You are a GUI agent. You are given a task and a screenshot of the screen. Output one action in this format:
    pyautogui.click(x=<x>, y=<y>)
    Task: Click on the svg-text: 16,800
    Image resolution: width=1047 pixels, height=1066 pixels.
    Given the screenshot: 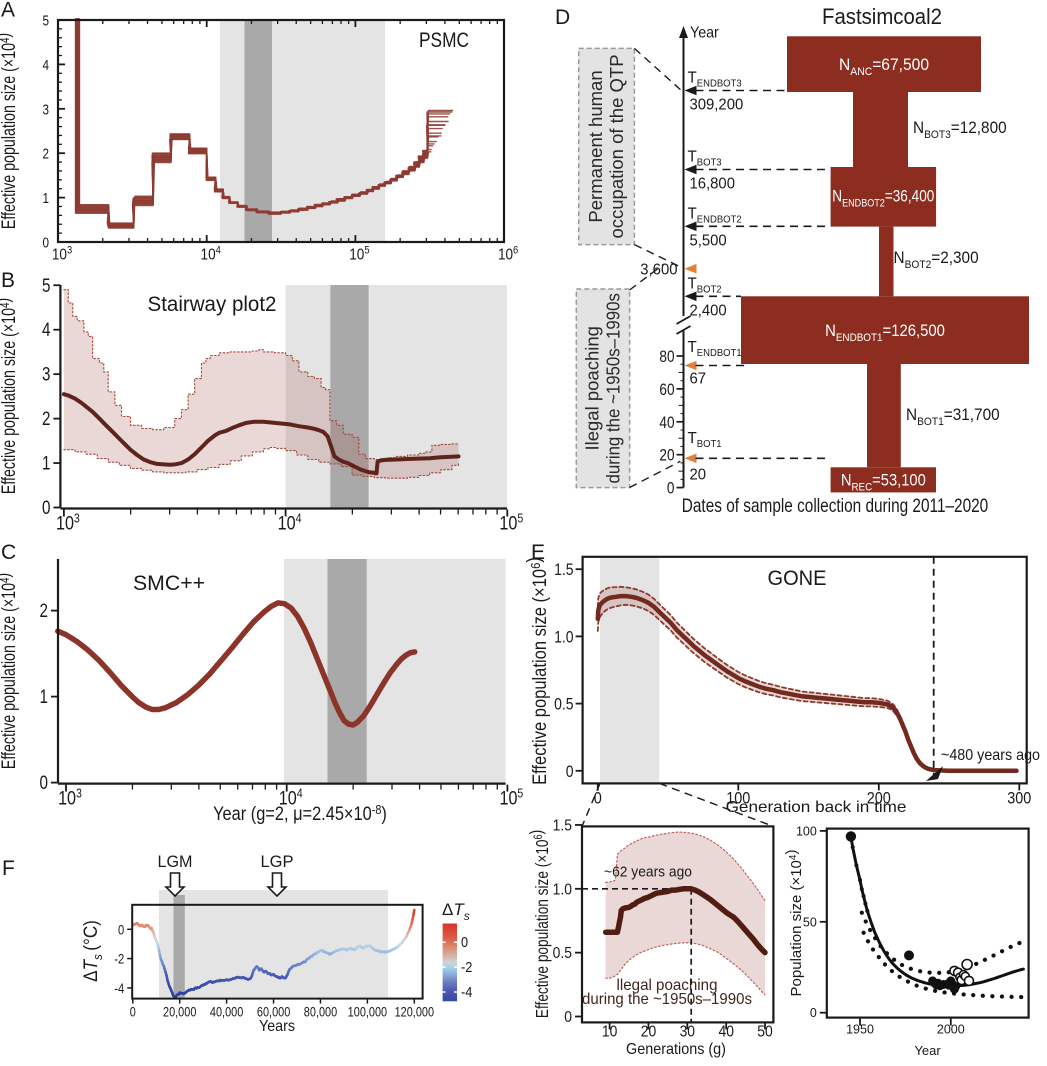 What is the action you would take?
    pyautogui.click(x=712, y=184)
    